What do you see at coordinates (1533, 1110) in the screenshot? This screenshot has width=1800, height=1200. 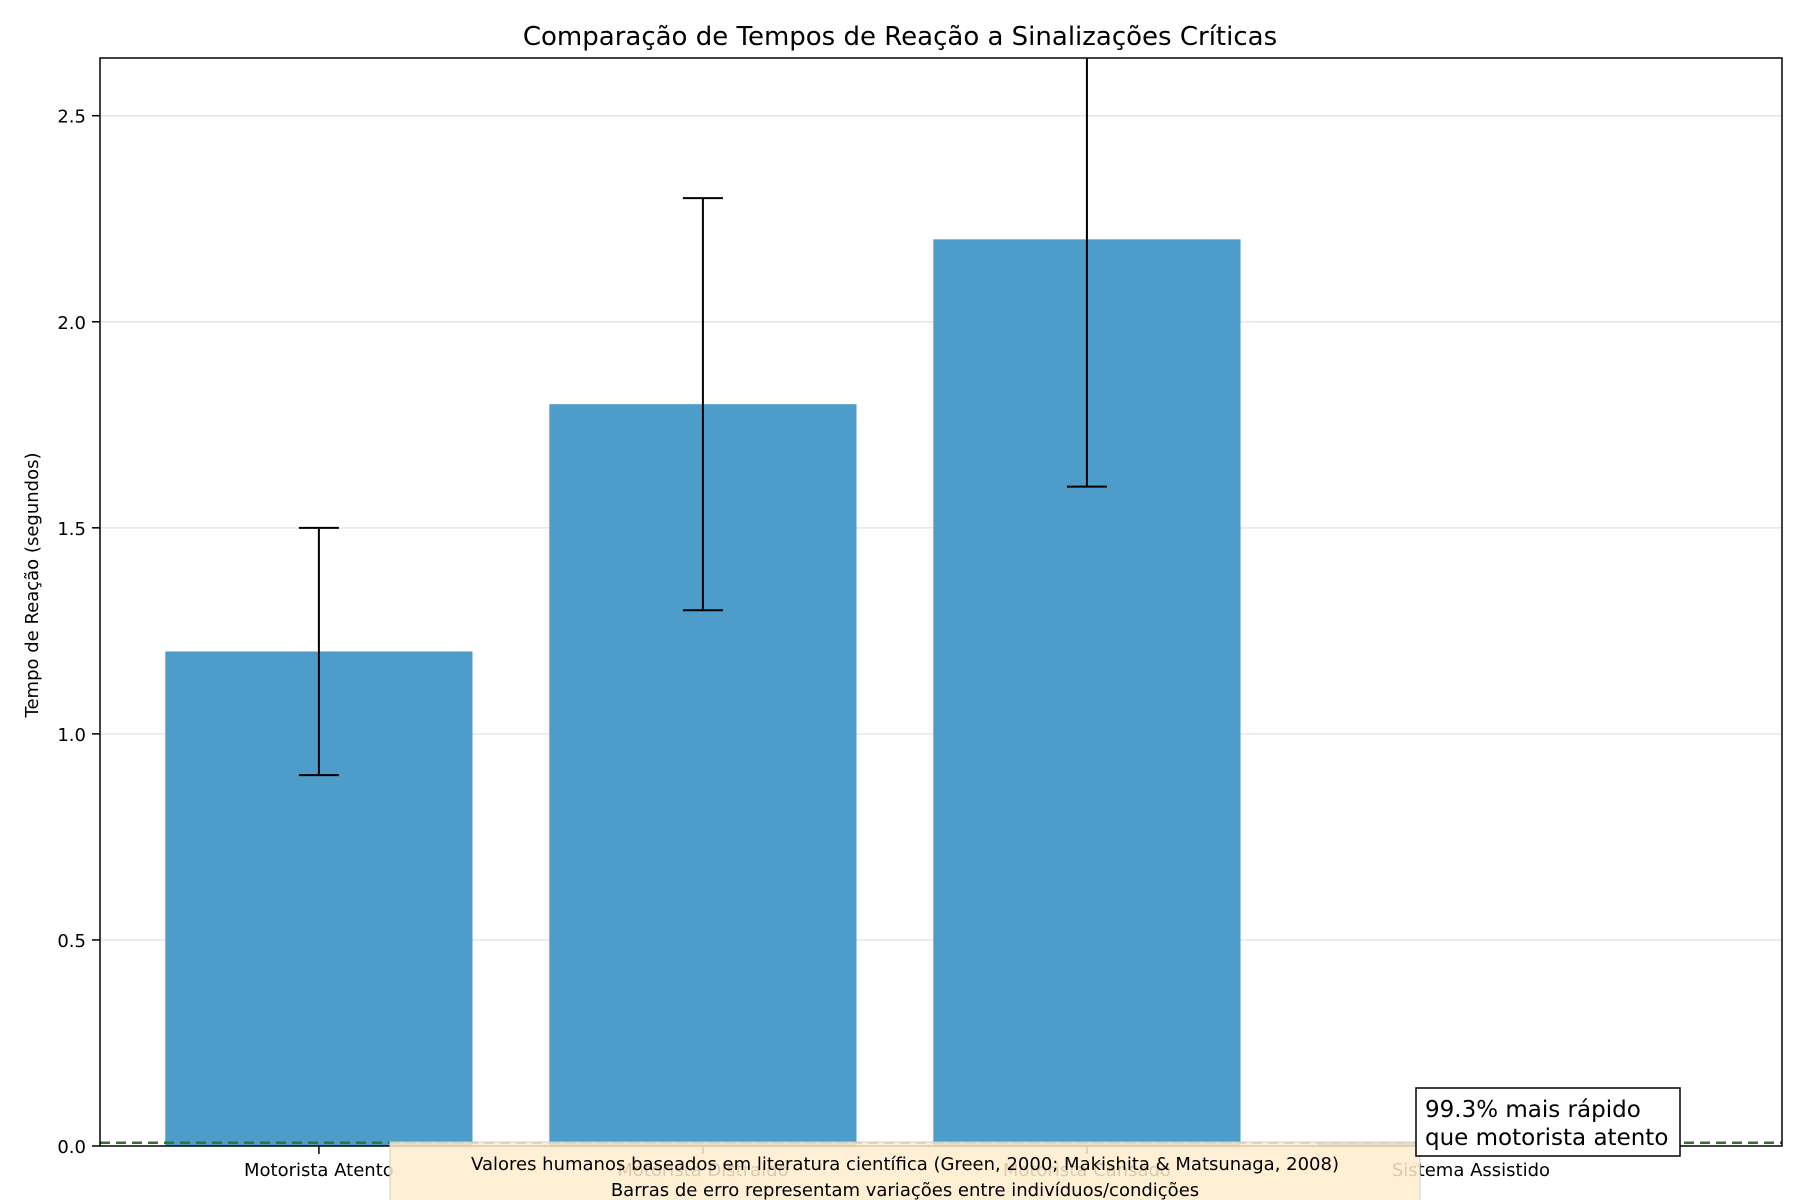 I see `annotation-line: 99.3% mais rápido` at bounding box center [1533, 1110].